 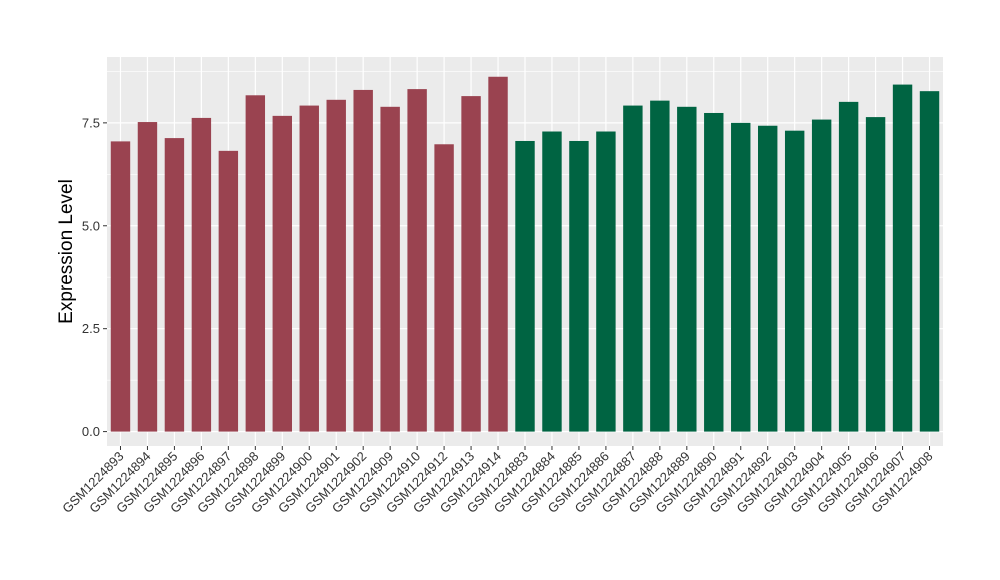 I want to click on y-tick-label: 5.0, so click(x=91, y=225).